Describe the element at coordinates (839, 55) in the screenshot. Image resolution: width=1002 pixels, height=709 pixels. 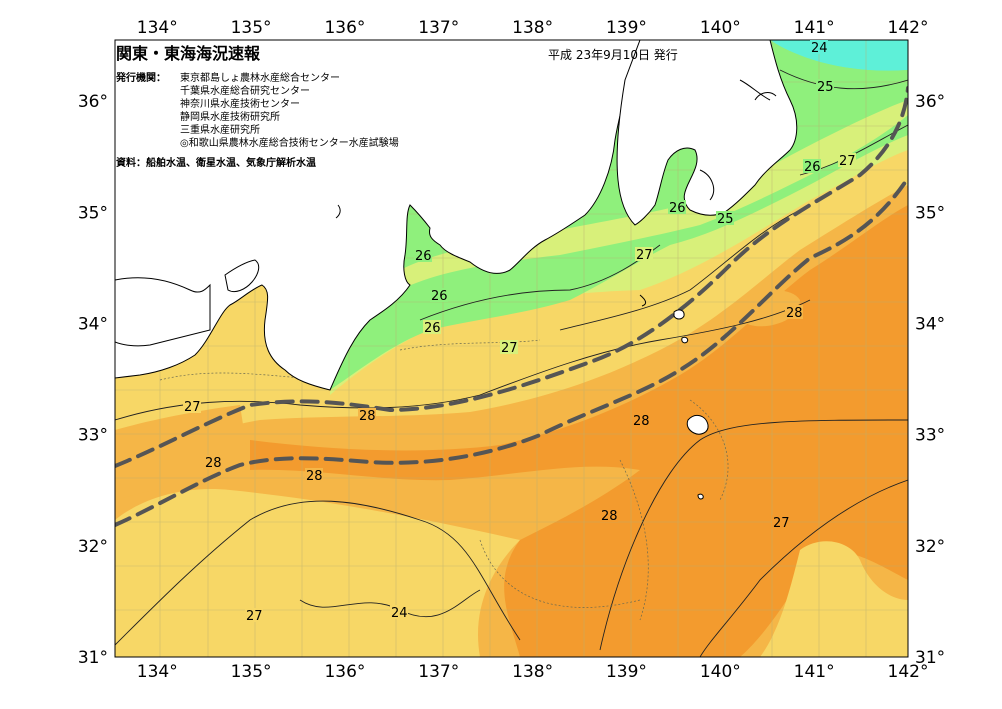
I see `zone-24-corner` at that location.